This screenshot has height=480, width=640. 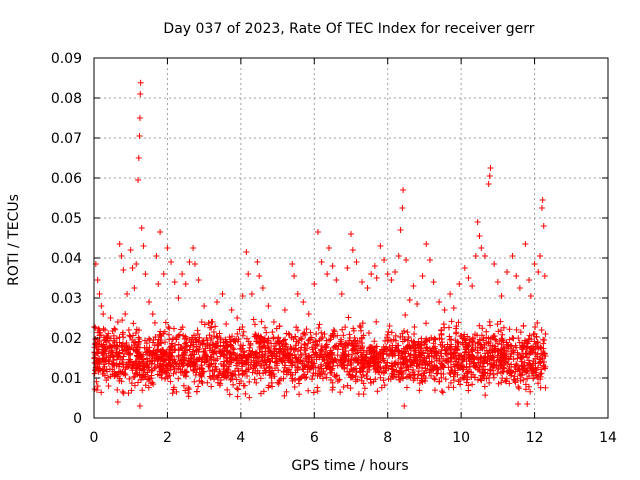 I want to click on y-tick-label: 0.01, so click(x=66, y=379).